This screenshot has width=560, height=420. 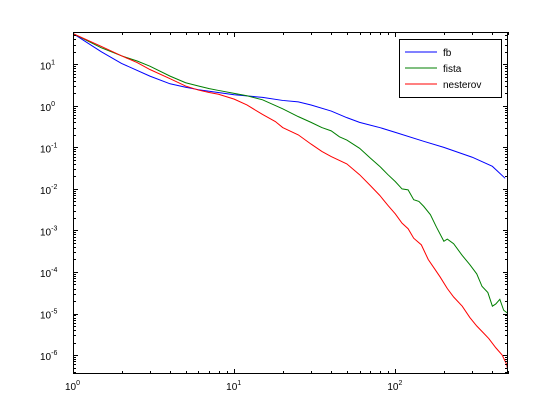 What do you see at coordinates (462, 85) in the screenshot?
I see `legend-label-nesterov: nesterov` at bounding box center [462, 85].